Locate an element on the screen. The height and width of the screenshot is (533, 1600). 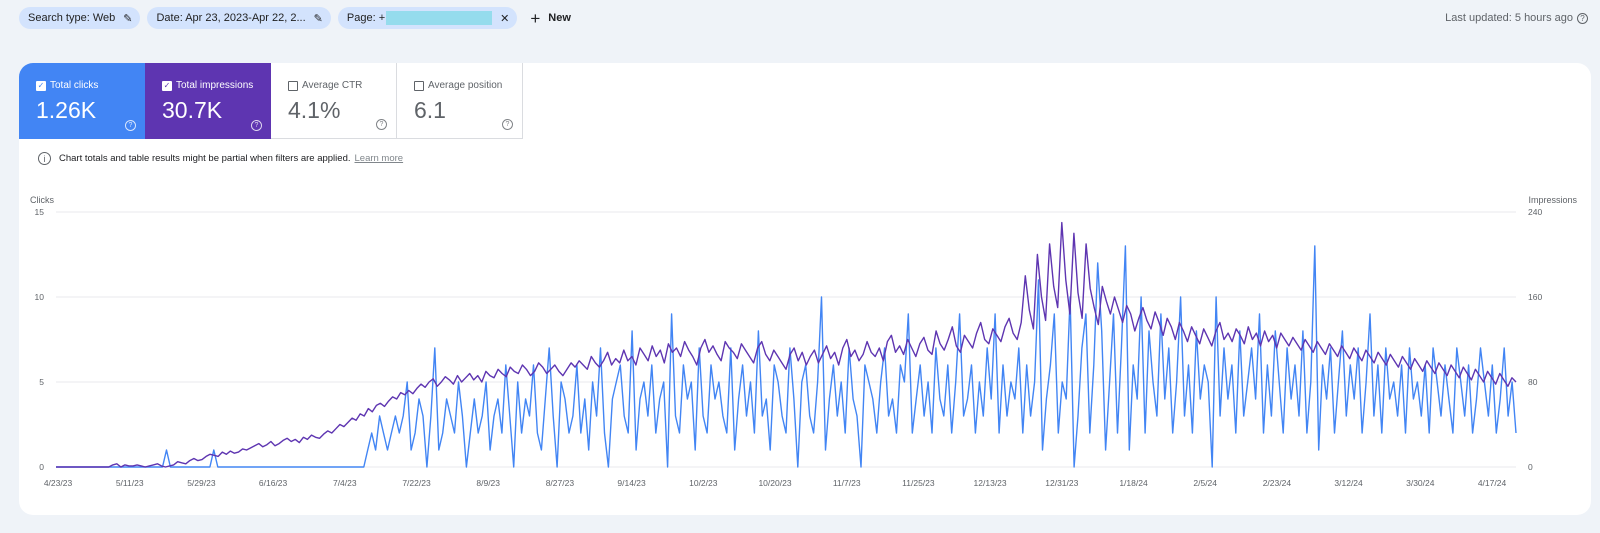
y-tick-left: 15 is located at coordinates (40, 212).